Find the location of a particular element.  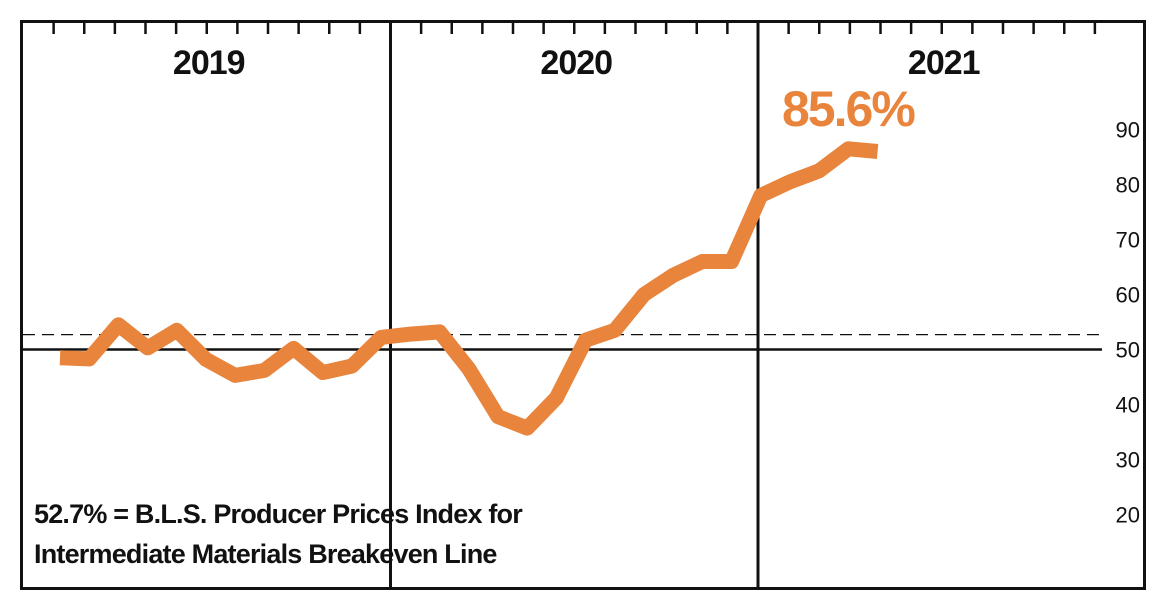

y-tick-label: 70 is located at coordinates (1128, 240).